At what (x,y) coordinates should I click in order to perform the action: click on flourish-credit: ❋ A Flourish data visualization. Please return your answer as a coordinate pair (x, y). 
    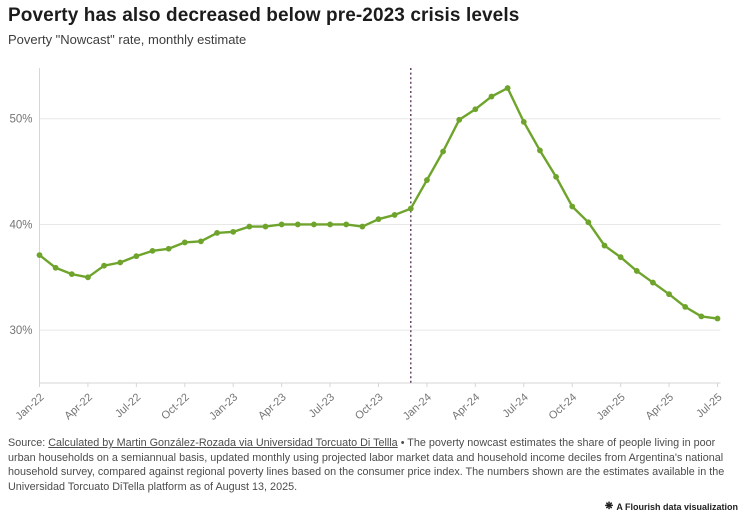
    Looking at the image, I should click on (671, 507).